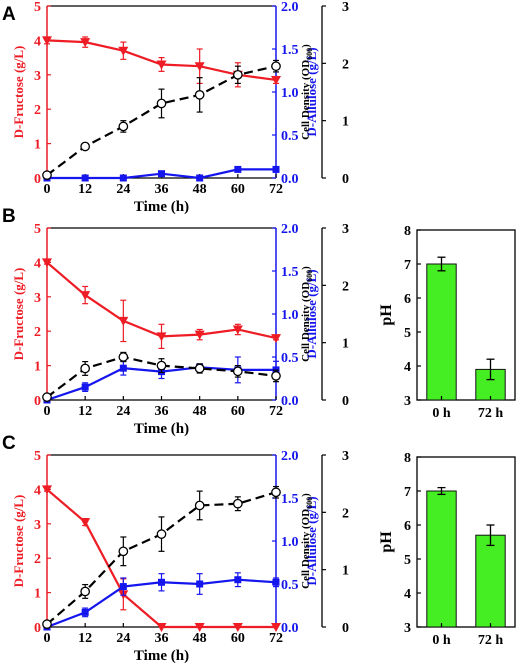 The height and width of the screenshot is (671, 526). I want to click on allulose-tick-label: 0.5, so click(290, 358).